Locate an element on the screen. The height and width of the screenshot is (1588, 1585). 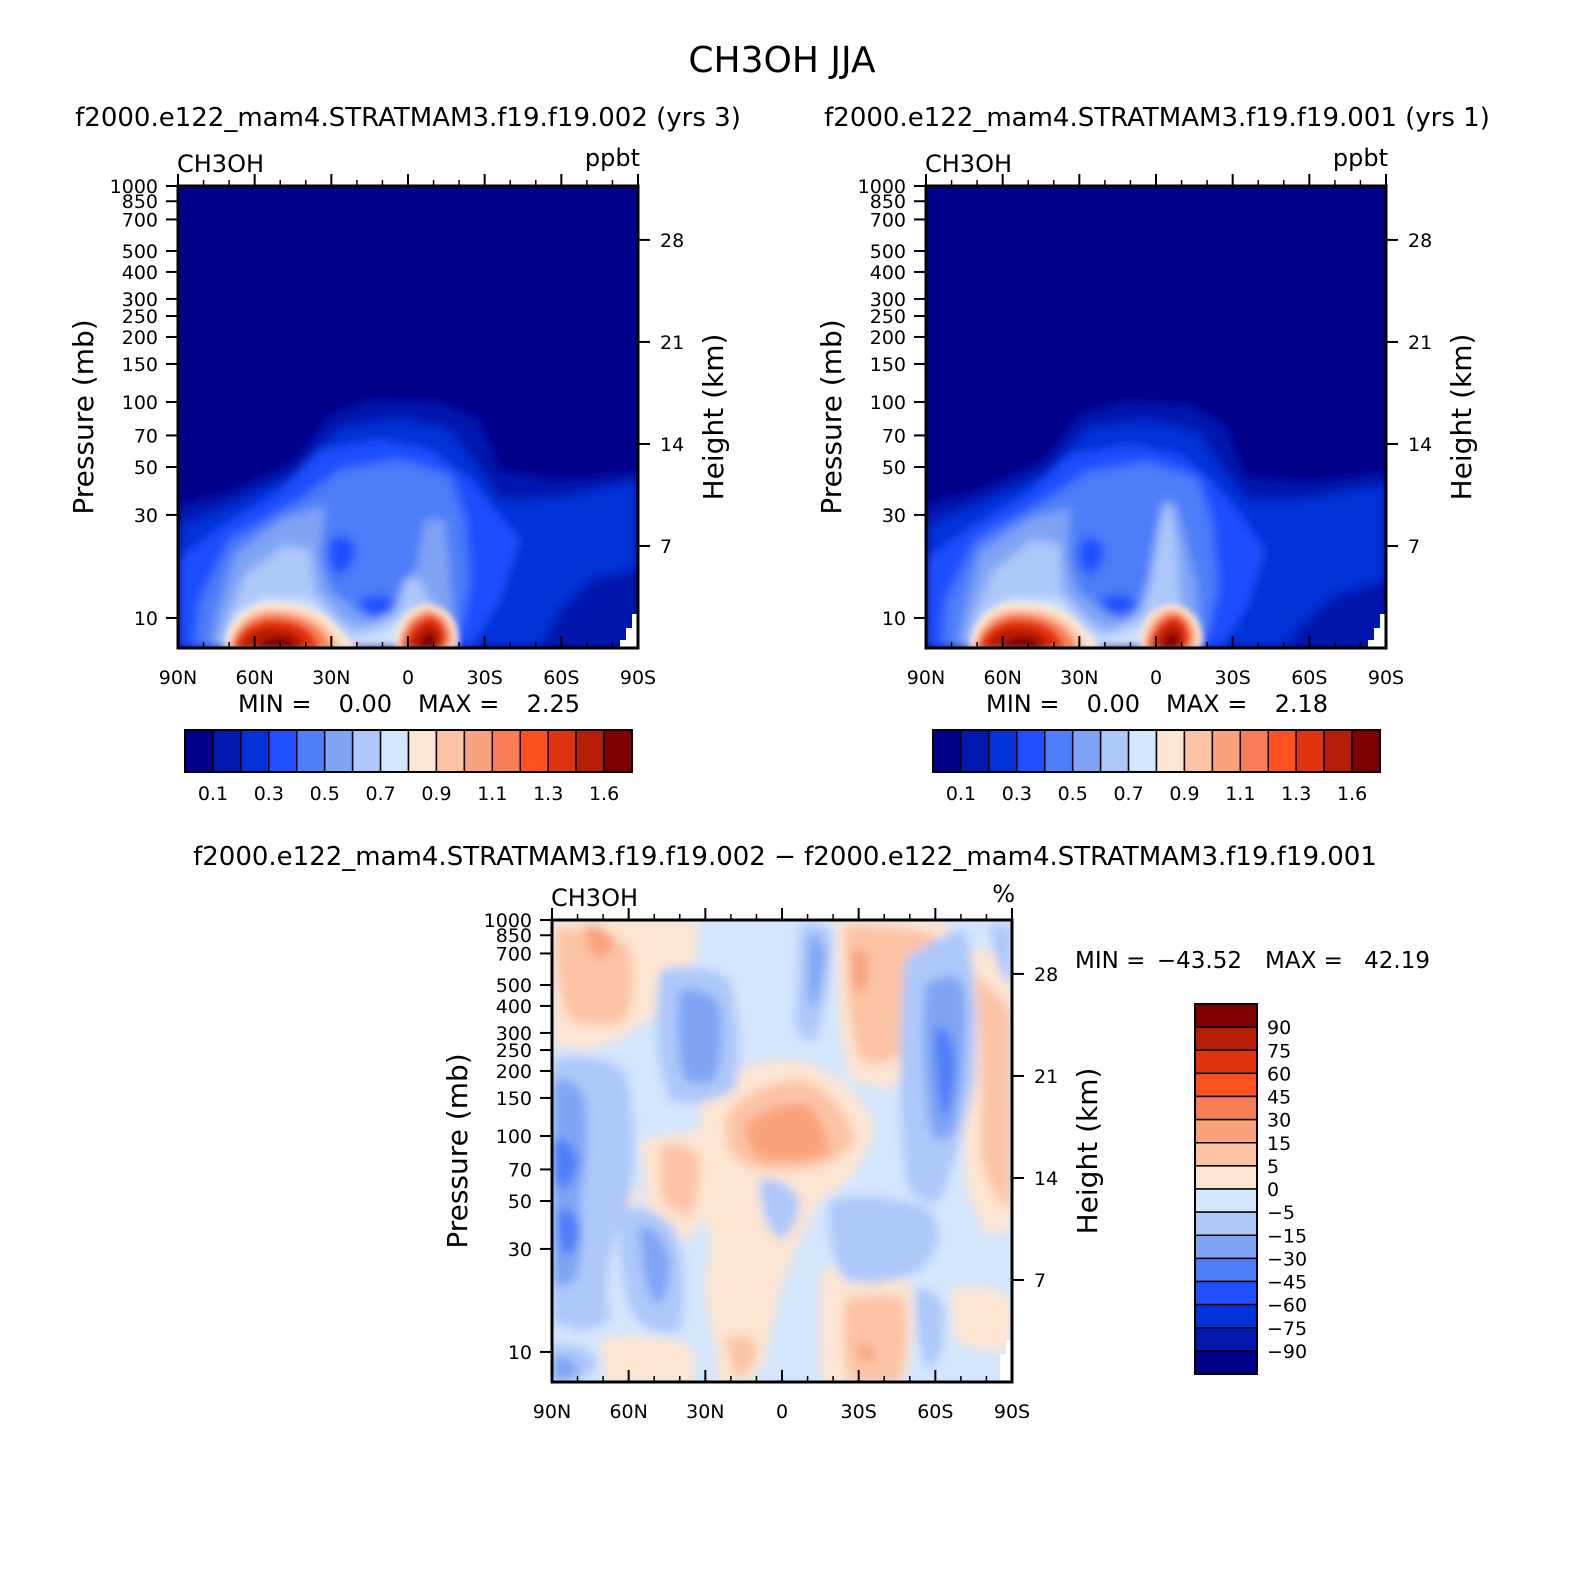
case2-y-tick-label: 10 is located at coordinates (894, 619).